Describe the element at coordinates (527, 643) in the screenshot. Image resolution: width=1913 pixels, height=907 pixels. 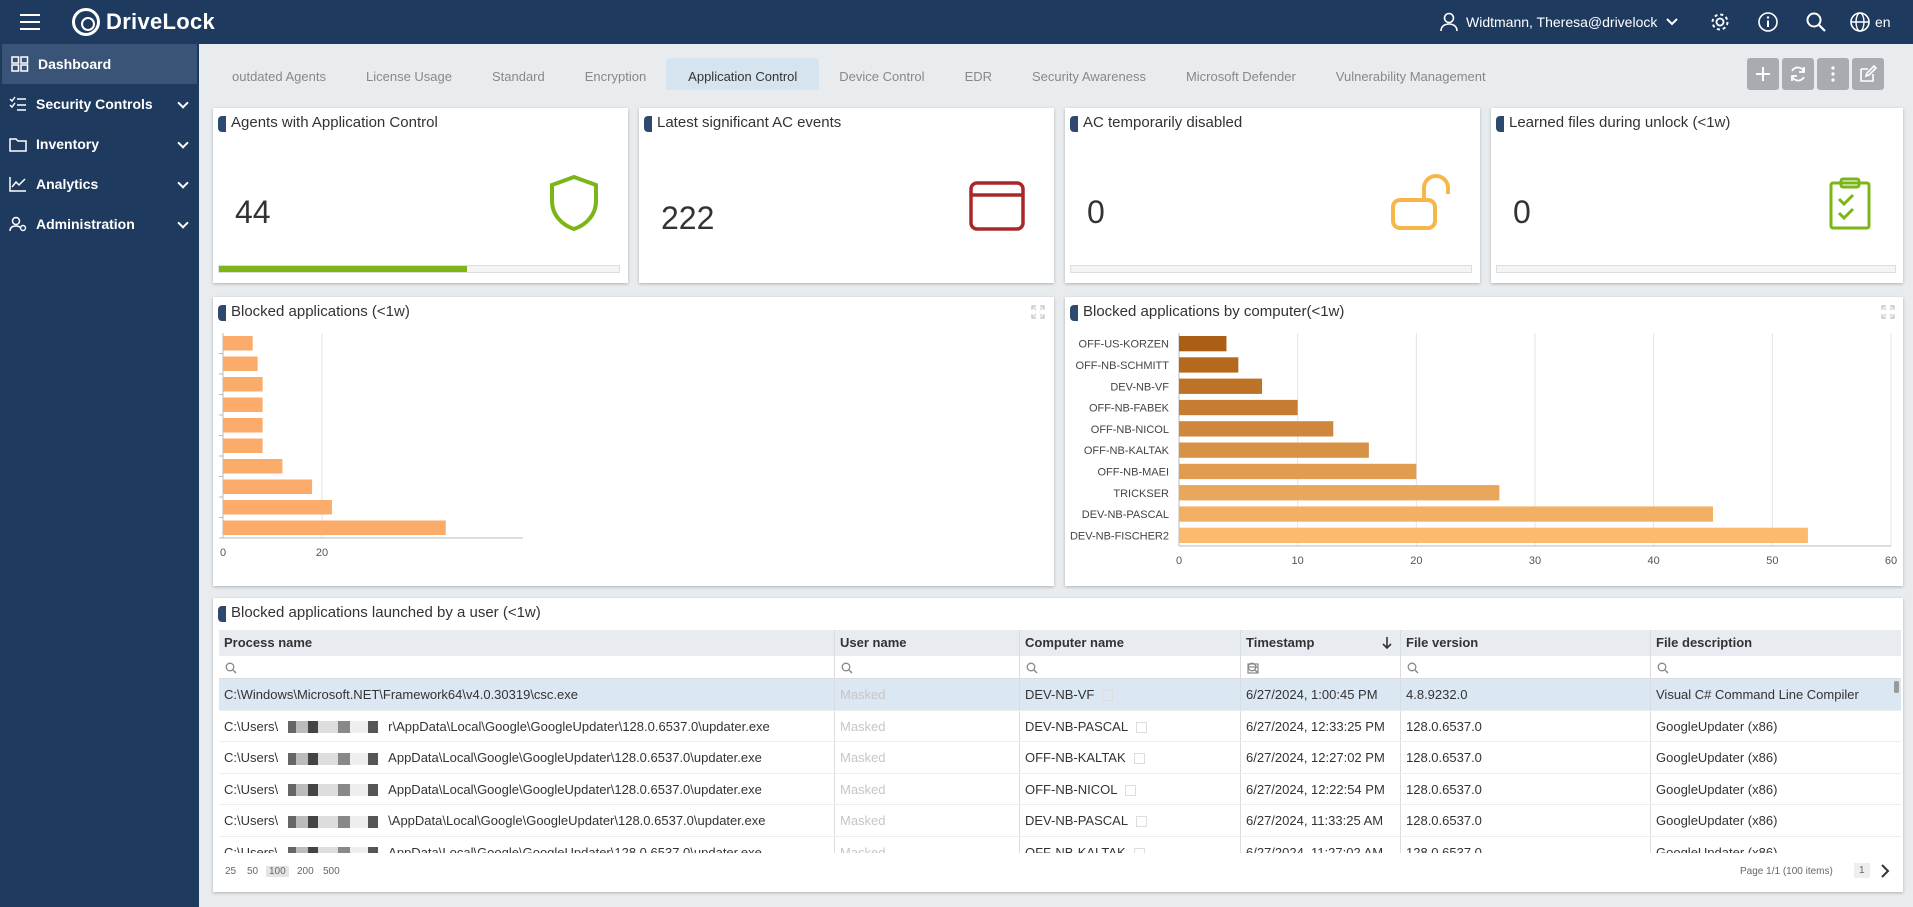
I see `column-header-process-name: Process name` at that location.